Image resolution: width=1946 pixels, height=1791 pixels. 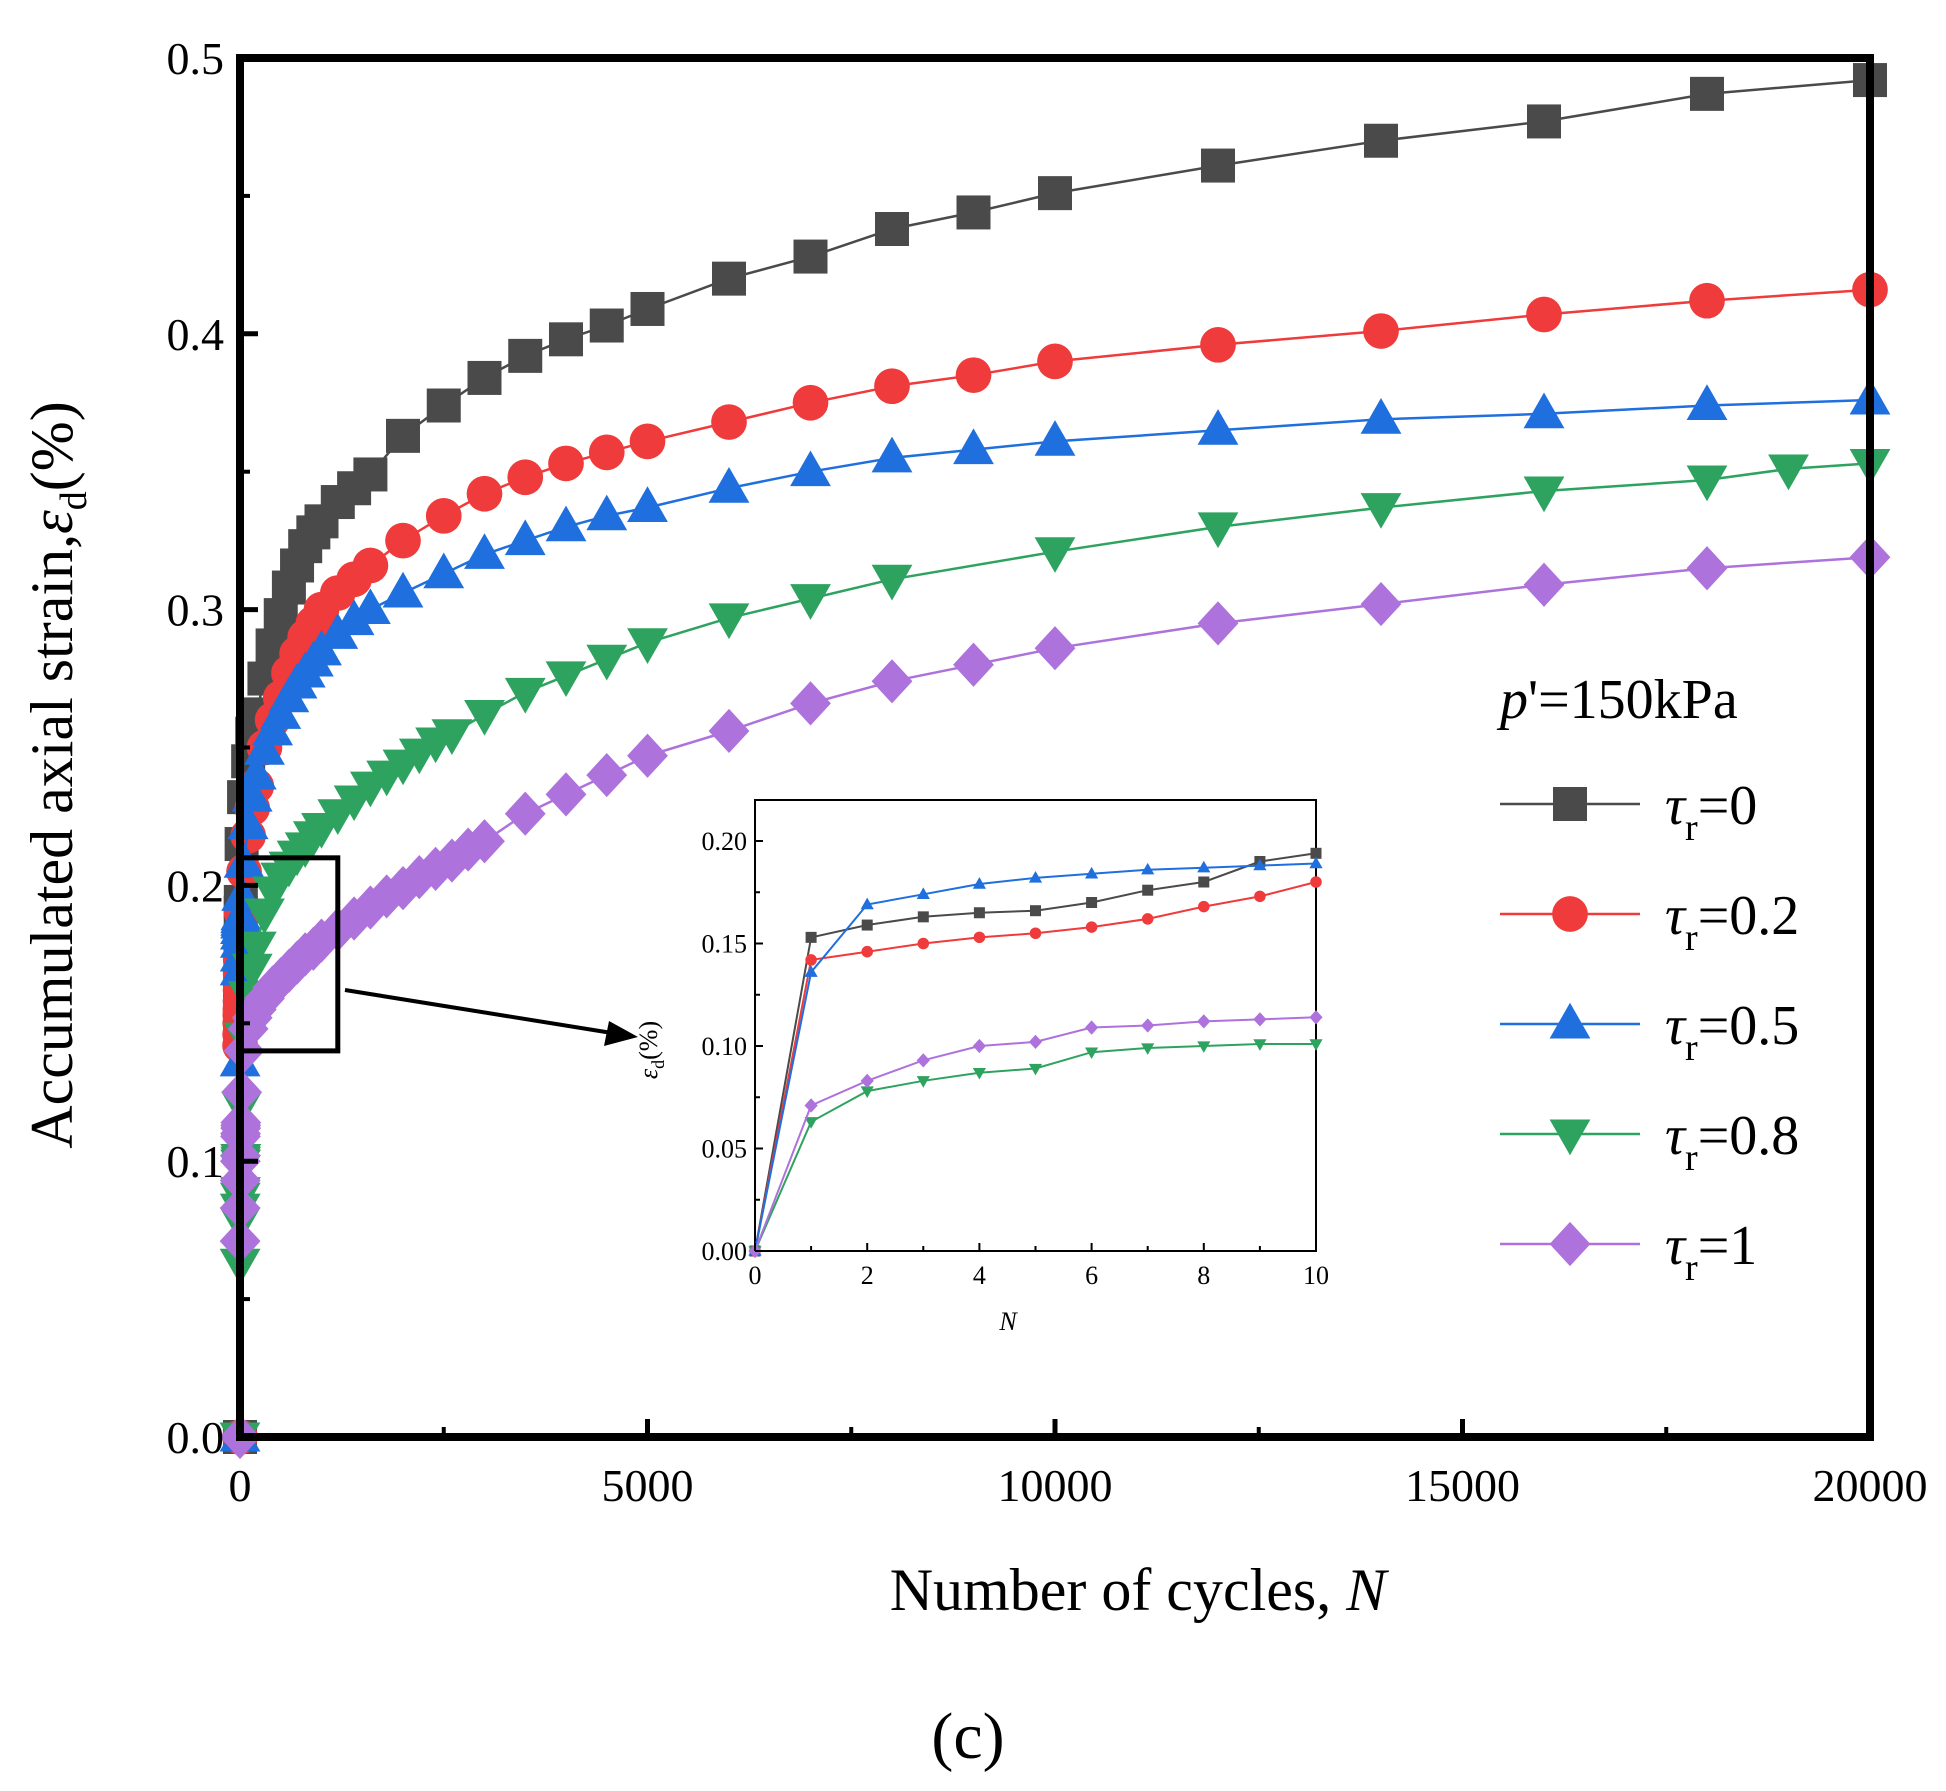 I want to click on inset-x-tick-label: 4, so click(x=979, y=1275).